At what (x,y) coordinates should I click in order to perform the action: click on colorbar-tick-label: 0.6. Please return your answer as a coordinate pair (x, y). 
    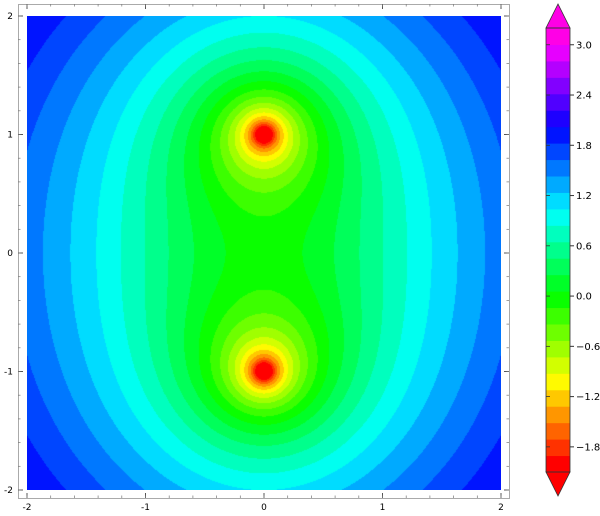
    Looking at the image, I should click on (584, 246).